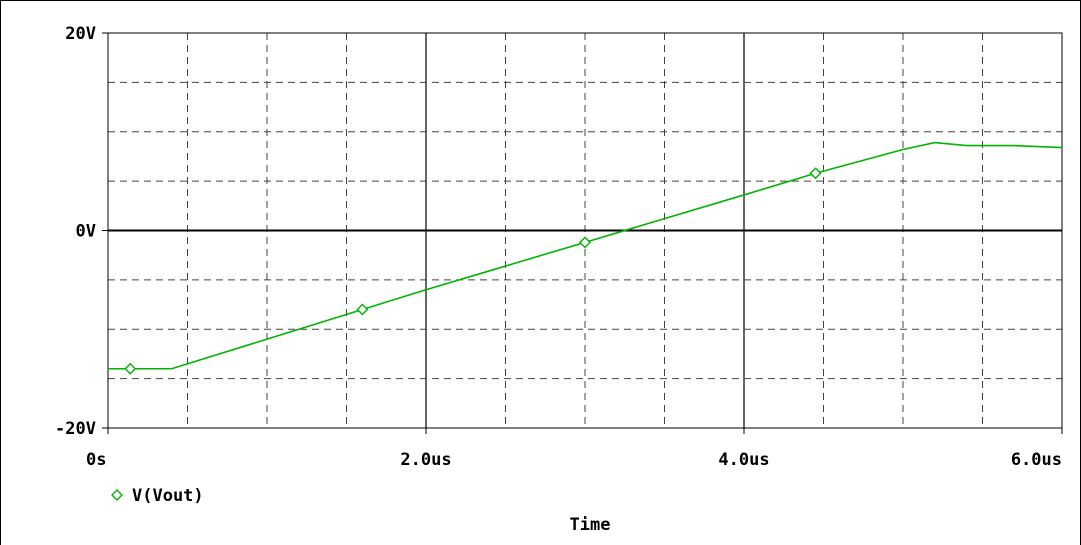 The height and width of the screenshot is (545, 1081). What do you see at coordinates (80, 34) in the screenshot?
I see `y-tick-label: 20V` at bounding box center [80, 34].